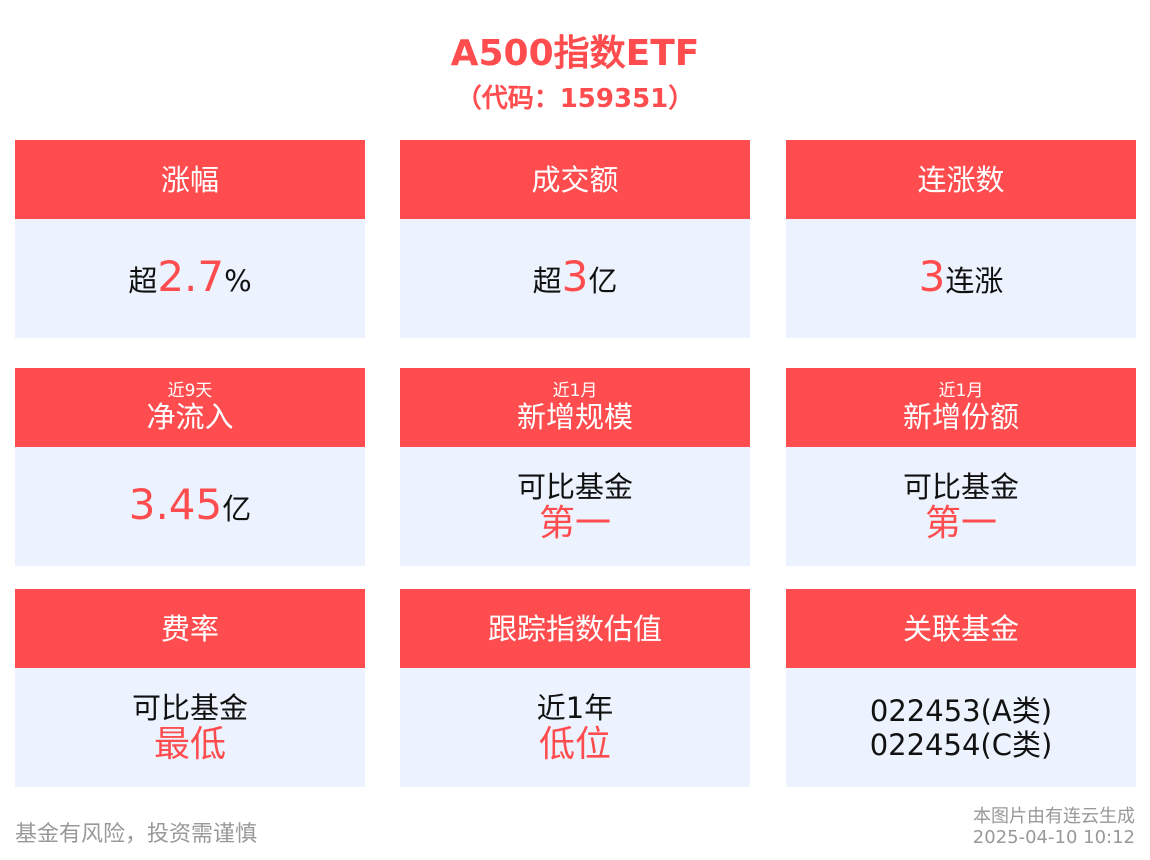  Describe the element at coordinates (575, 688) in the screenshot. I see `card-valuation: 跟踪指数估值 近1年 低位` at that location.